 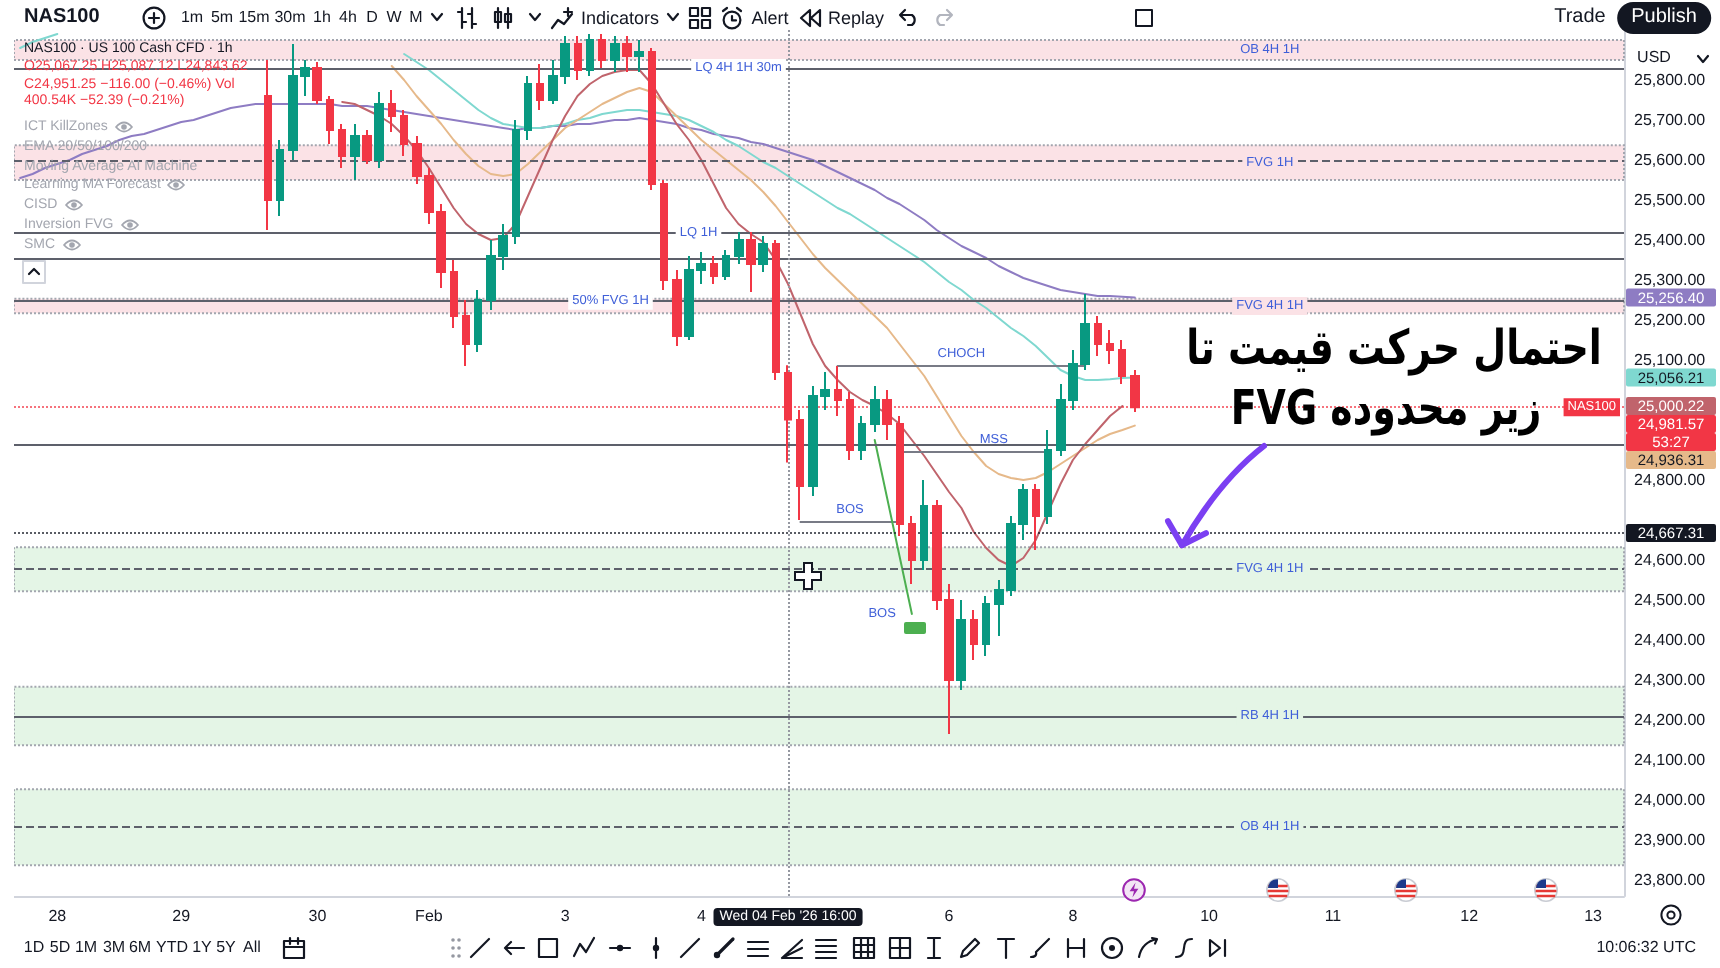 What do you see at coordinates (1670, 160) in the screenshot?
I see `y-tick-label: 25,600.00` at bounding box center [1670, 160].